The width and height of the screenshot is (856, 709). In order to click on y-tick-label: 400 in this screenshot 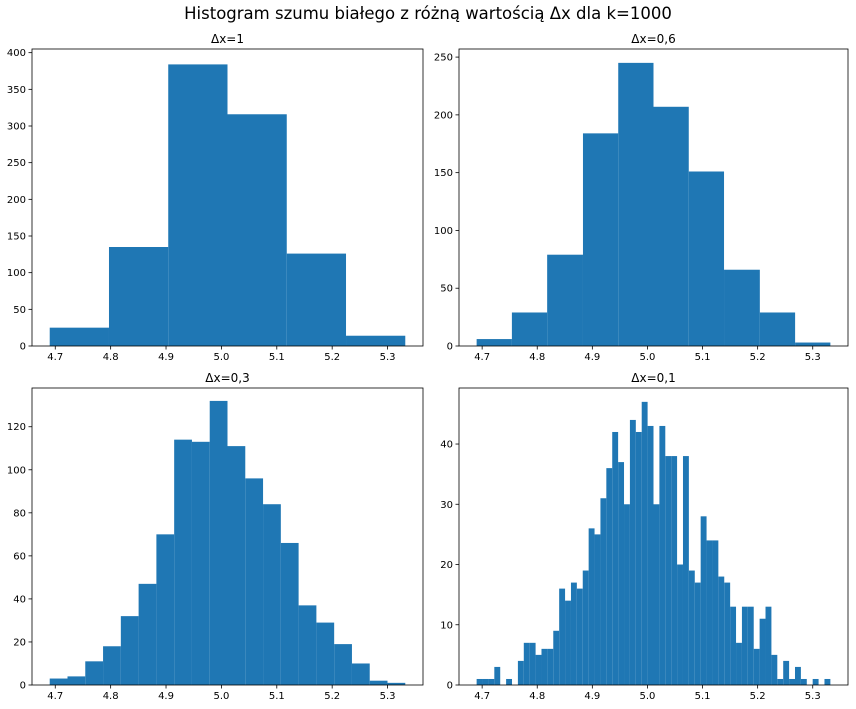, I will do `click(16, 53)`.